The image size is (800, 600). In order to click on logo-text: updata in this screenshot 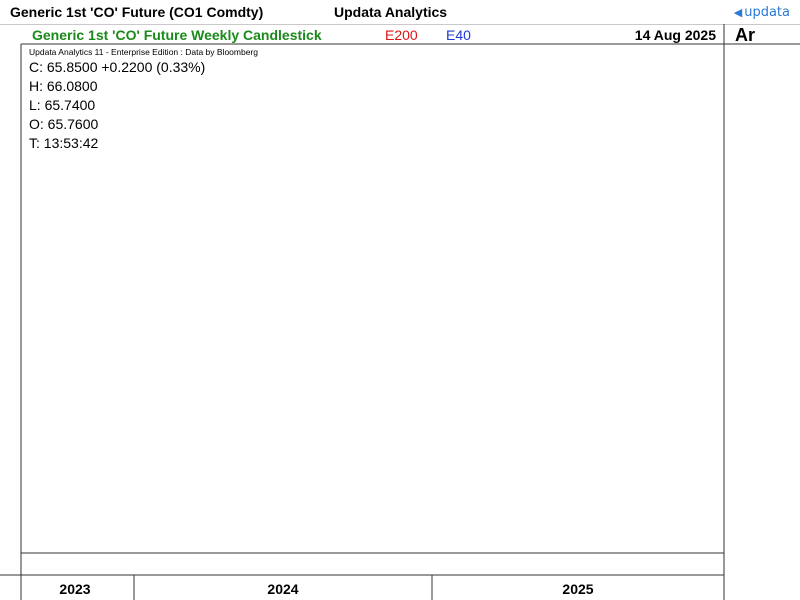, I will do `click(767, 12)`.